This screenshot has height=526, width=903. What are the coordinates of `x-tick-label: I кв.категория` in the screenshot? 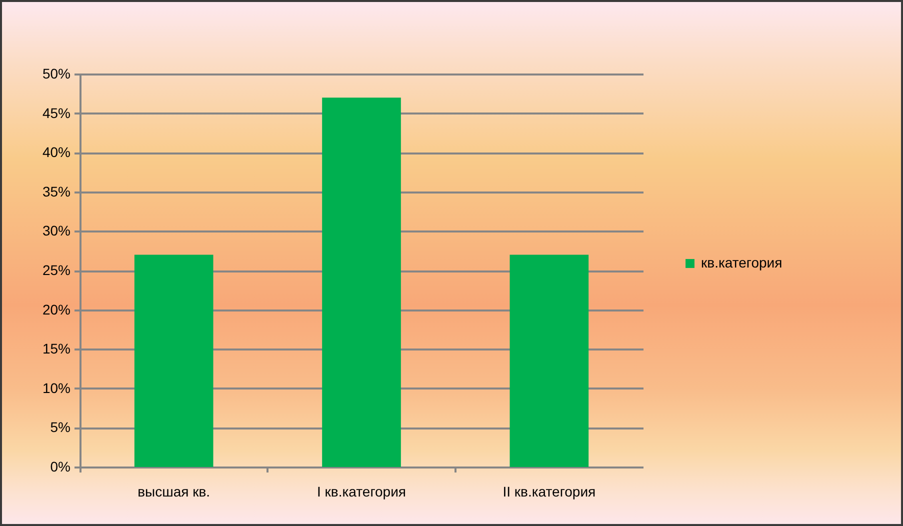 It's located at (361, 492).